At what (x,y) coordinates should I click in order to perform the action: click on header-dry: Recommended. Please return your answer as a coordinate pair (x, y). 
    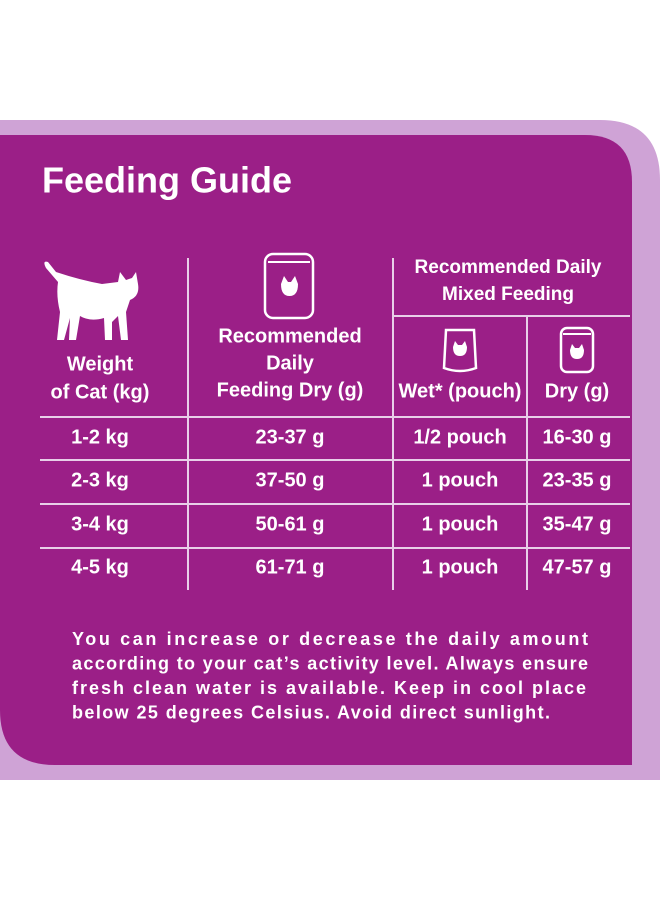
    Looking at the image, I should click on (289, 336).